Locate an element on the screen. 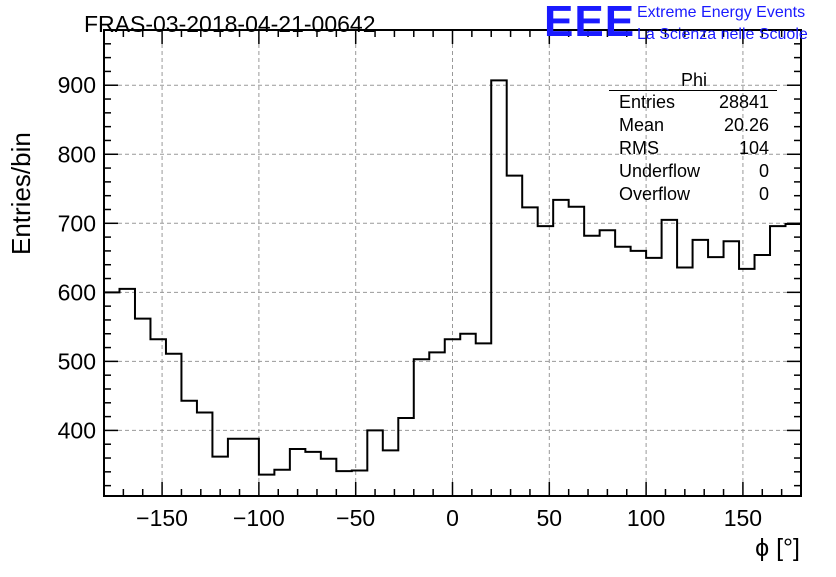 The height and width of the screenshot is (577, 836). stats-value: 28841 is located at coordinates (743, 102).